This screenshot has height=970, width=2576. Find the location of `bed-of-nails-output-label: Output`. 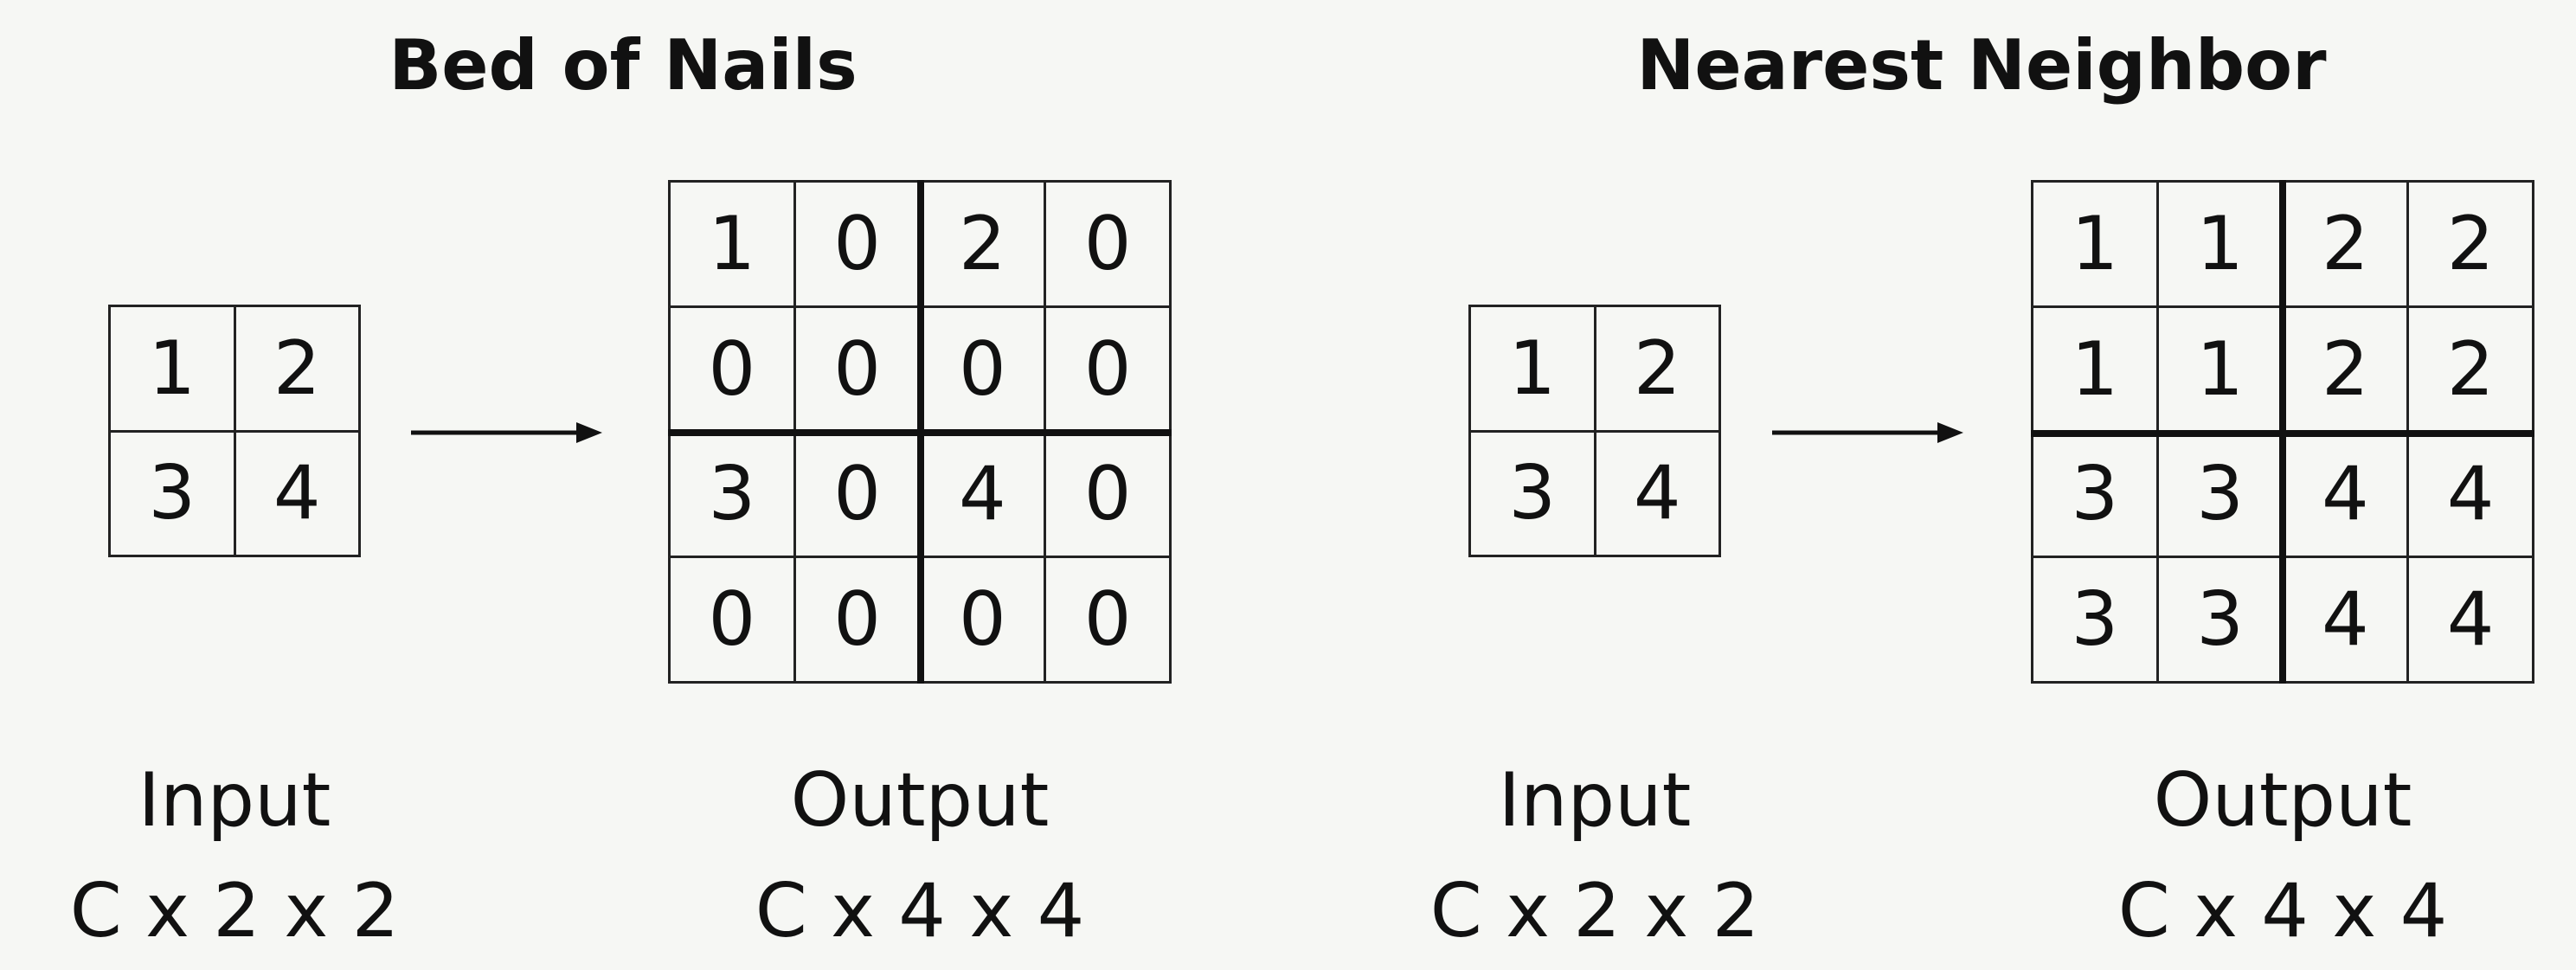

bed-of-nails-output-label: Output is located at coordinates (920, 800).